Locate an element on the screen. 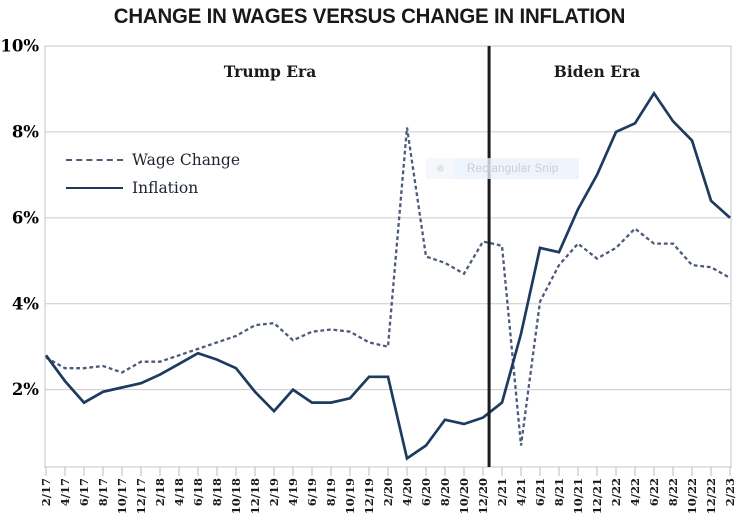 This screenshot has width=739, height=530. inflation-line-swatch is located at coordinates (94, 188).